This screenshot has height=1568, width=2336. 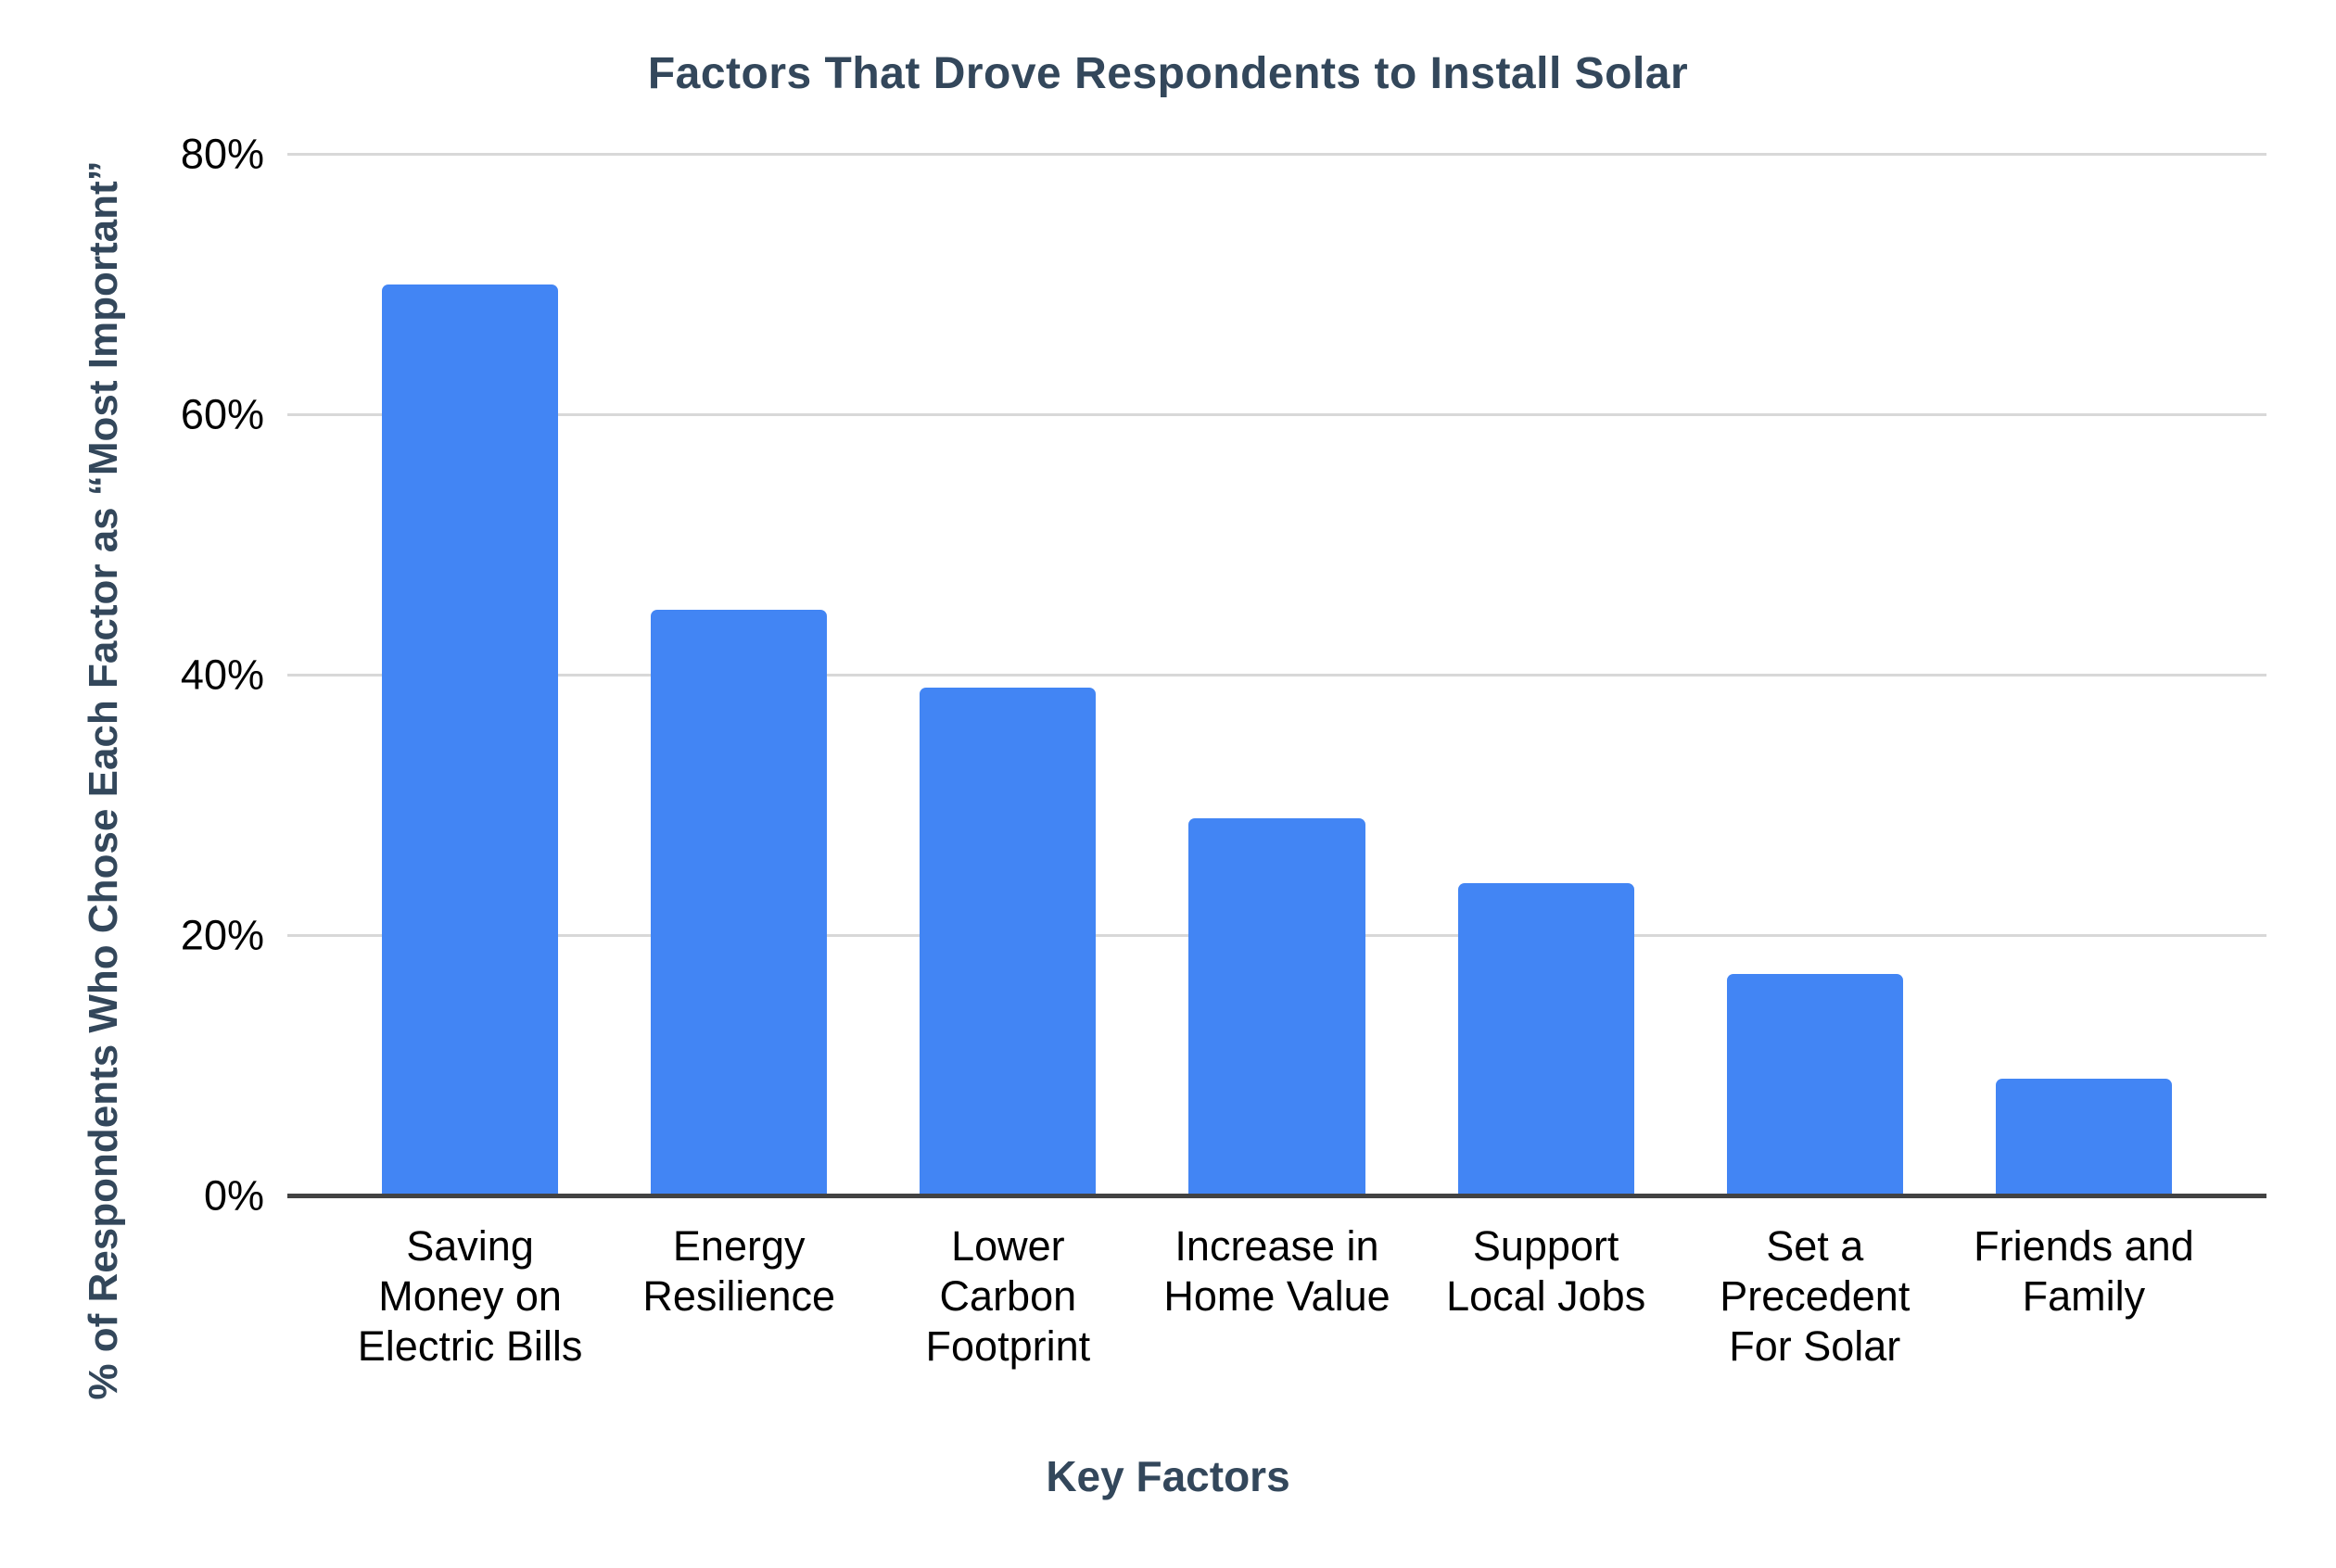 I want to click on category-label: Lower Carbon Footprint, so click(x=1008, y=1296).